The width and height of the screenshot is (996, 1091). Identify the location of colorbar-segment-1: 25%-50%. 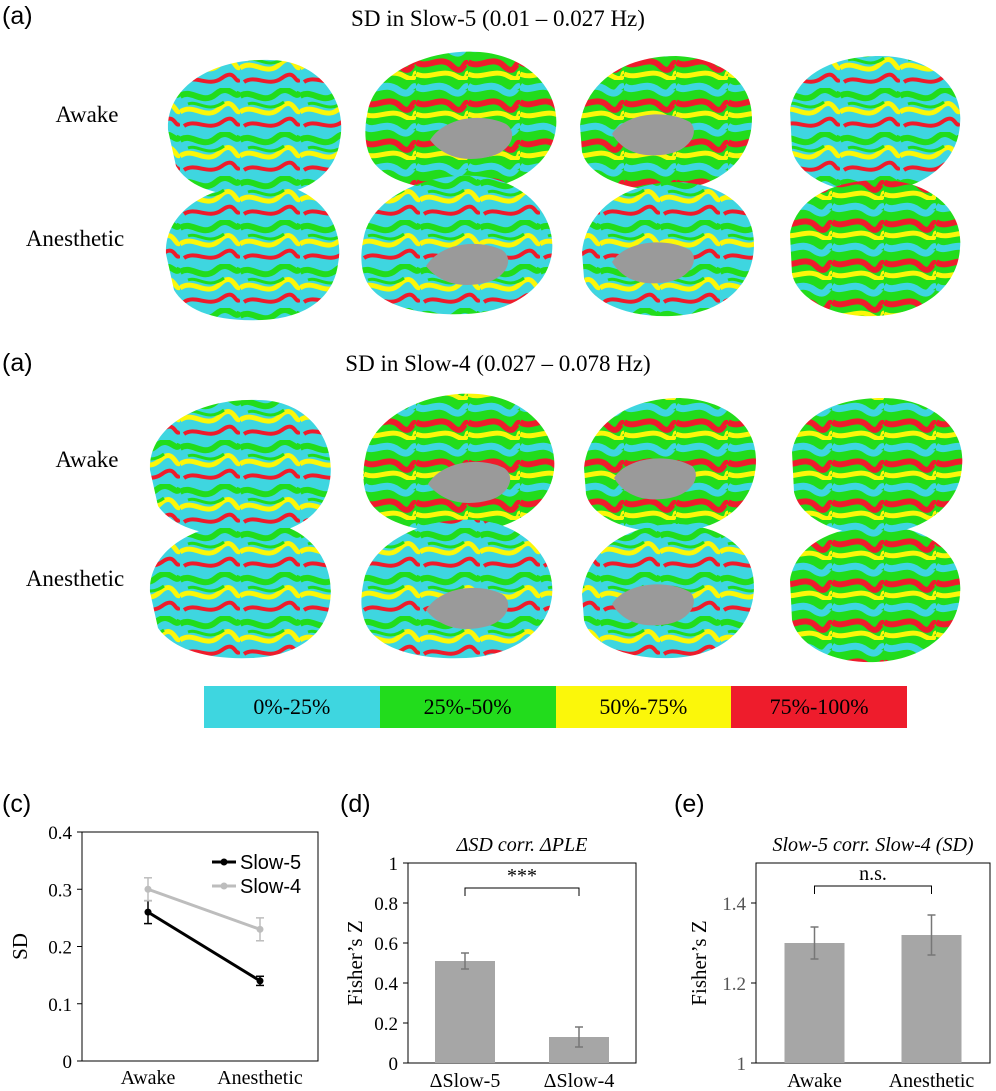
(467, 707).